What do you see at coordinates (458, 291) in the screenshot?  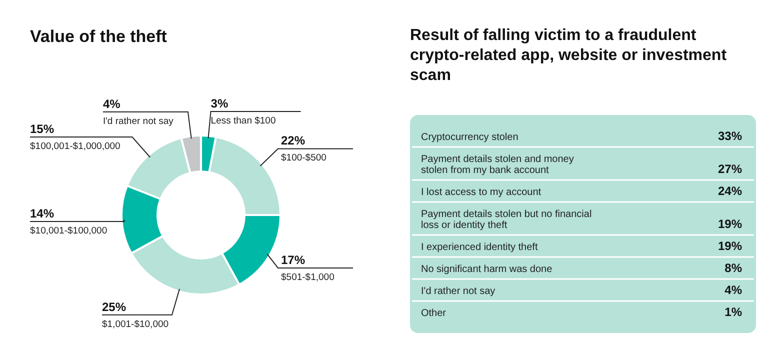 I see `category-label: I'd rather not say` at bounding box center [458, 291].